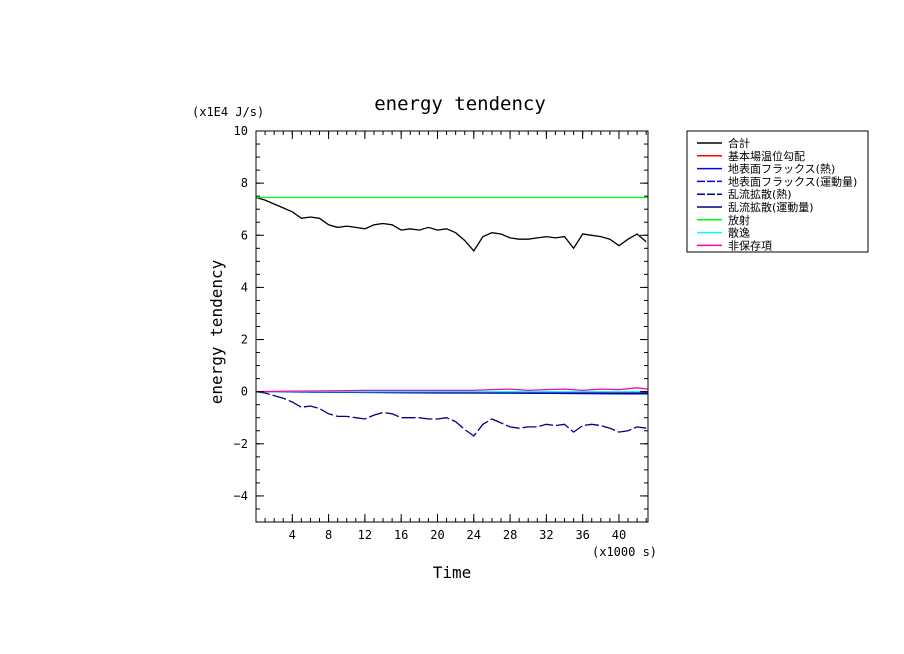 The height and width of the screenshot is (654, 904). Describe the element at coordinates (771, 207) in the screenshot. I see `legend-label: 乱流拡散(運動量)` at that location.